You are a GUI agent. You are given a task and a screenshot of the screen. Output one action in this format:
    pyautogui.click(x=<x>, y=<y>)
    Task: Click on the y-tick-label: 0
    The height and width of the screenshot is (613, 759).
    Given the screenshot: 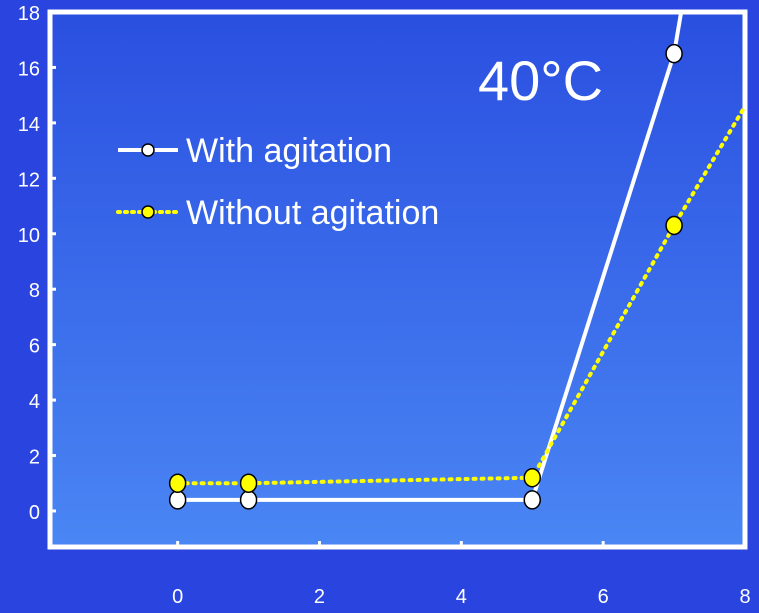 What is the action you would take?
    pyautogui.click(x=34, y=513)
    